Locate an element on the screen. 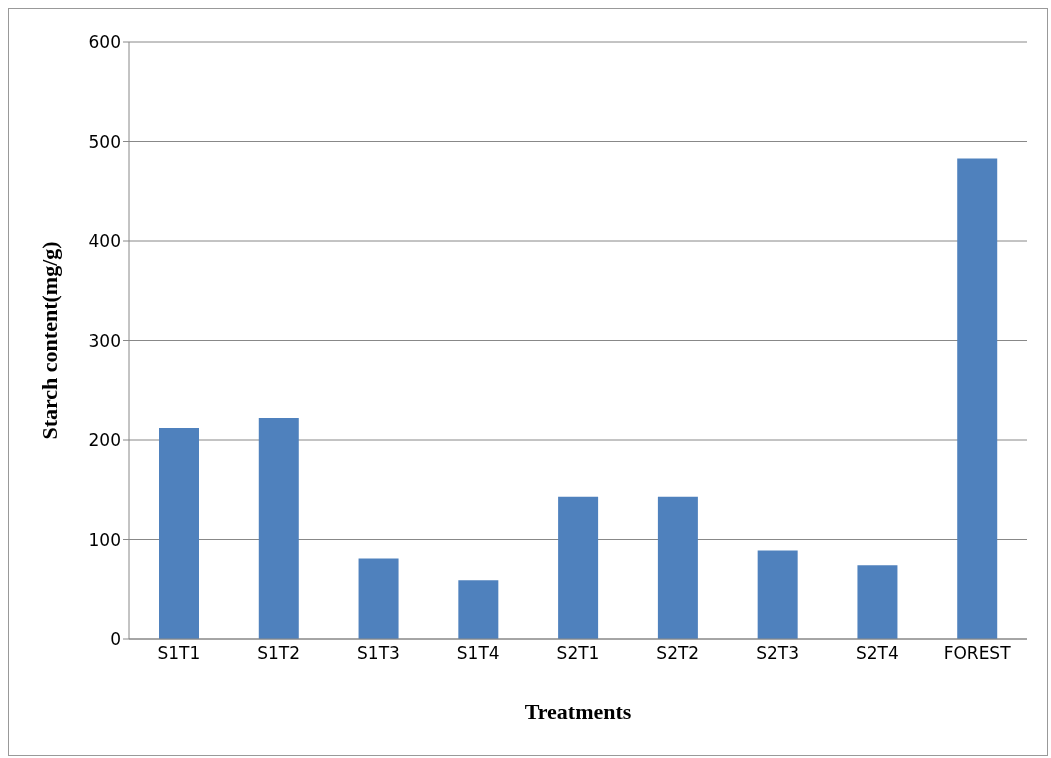 The image size is (1051, 758). y-tick-label: 100 is located at coordinates (104, 539).